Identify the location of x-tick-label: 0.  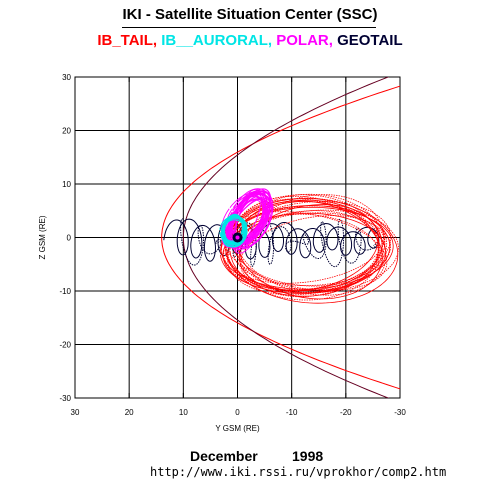
(237, 412).